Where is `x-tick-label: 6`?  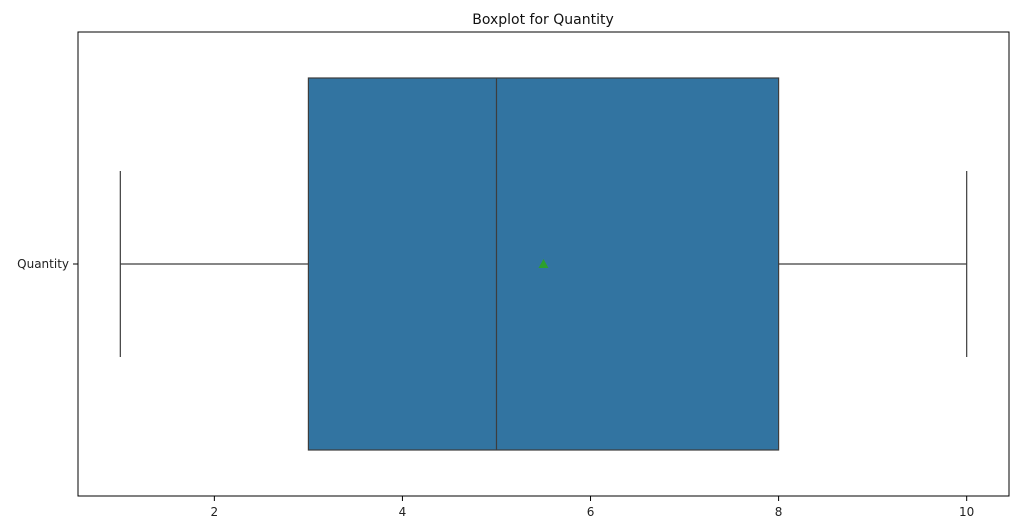
x-tick-label: 6 is located at coordinates (591, 512).